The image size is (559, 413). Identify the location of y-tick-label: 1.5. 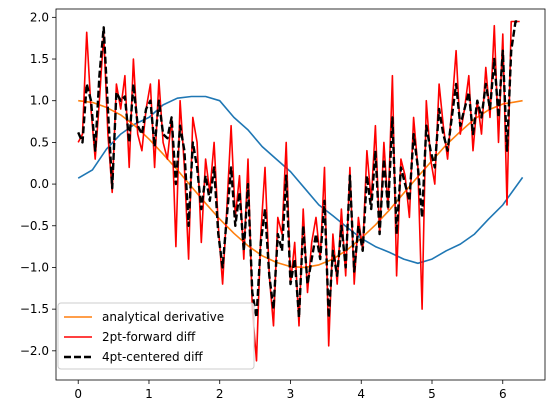
(39, 59).